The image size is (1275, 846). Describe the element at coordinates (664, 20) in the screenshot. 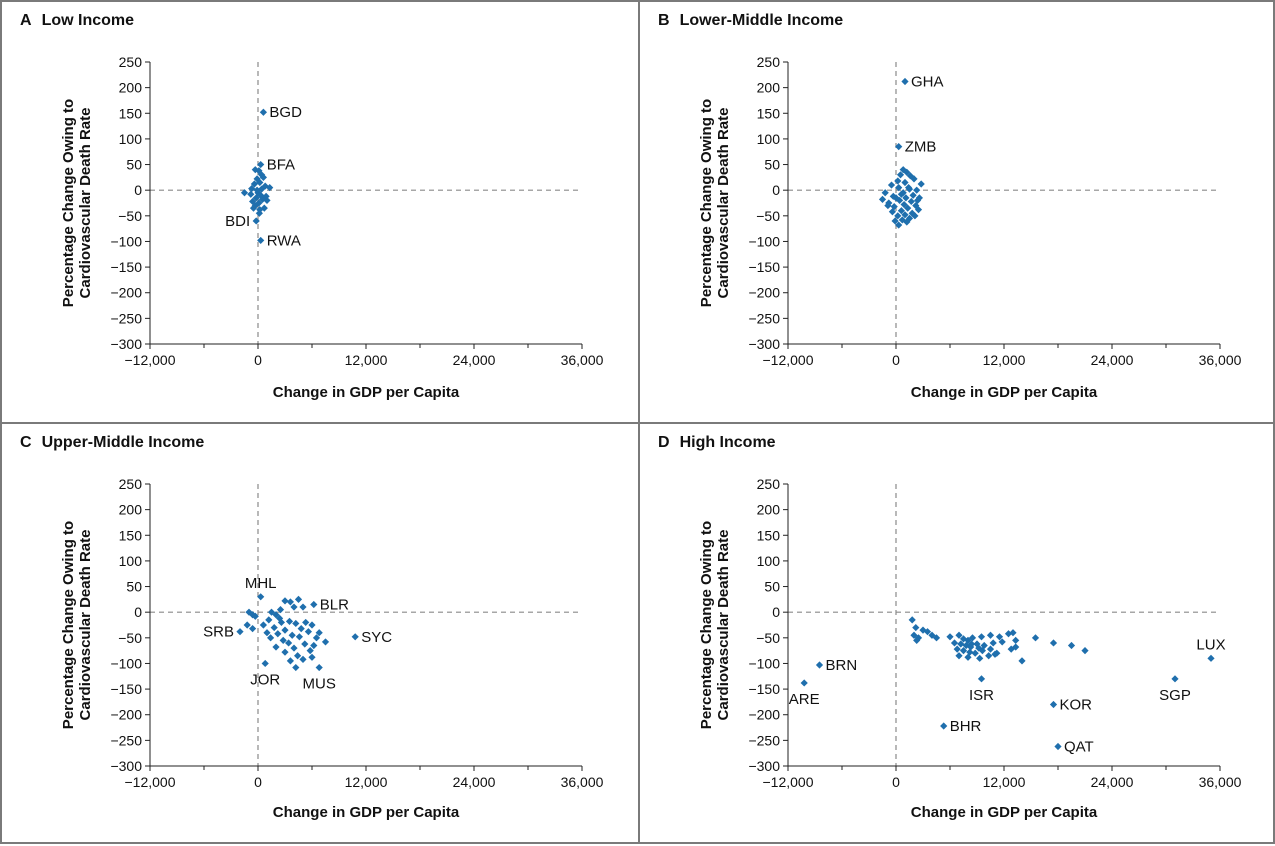

I see `panel-letter: B` at that location.